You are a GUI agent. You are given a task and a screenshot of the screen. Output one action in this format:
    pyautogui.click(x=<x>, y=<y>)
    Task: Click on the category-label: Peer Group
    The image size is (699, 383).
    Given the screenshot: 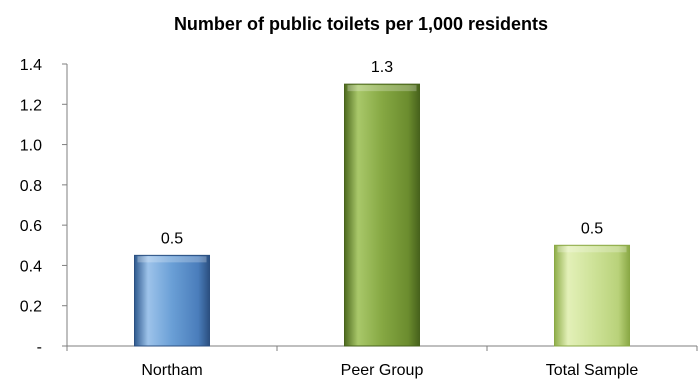 What is the action you would take?
    pyautogui.click(x=382, y=370)
    